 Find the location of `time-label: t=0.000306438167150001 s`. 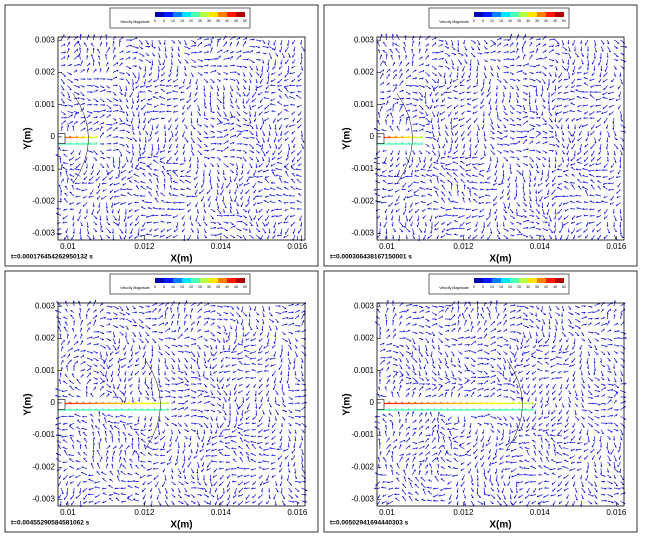

time-label: t=0.000306438167150001 s is located at coordinates (371, 257).